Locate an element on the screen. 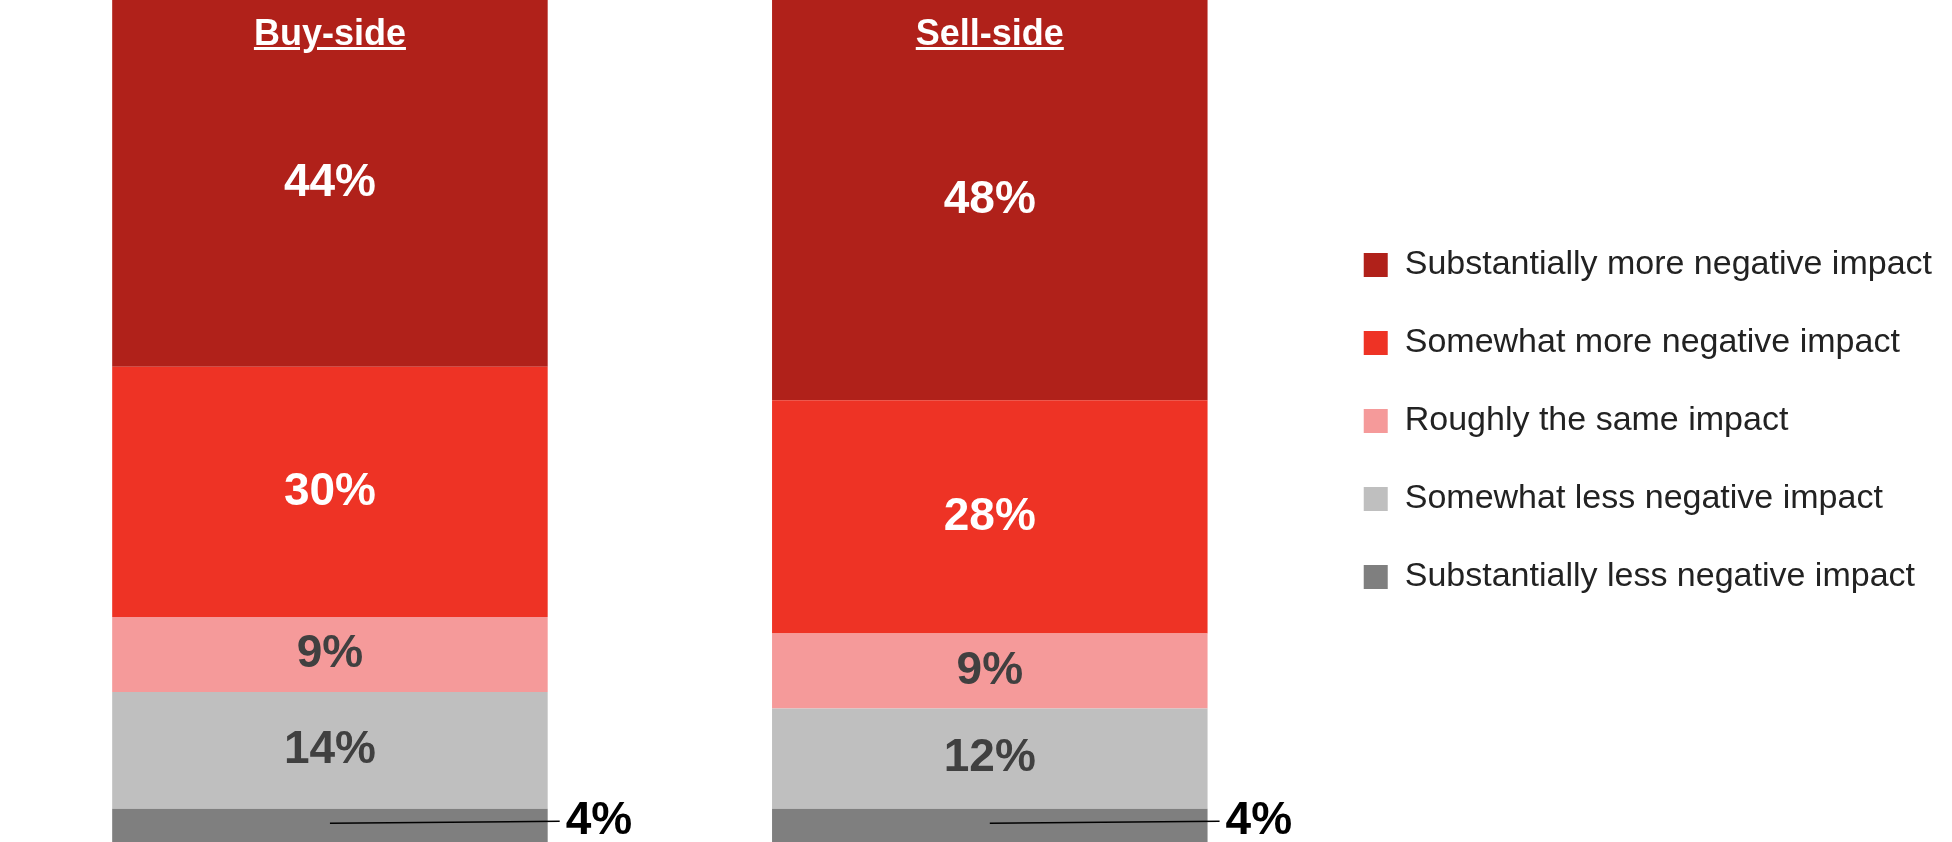  legend-label: Somewhat more negative impact is located at coordinates (1652, 340).